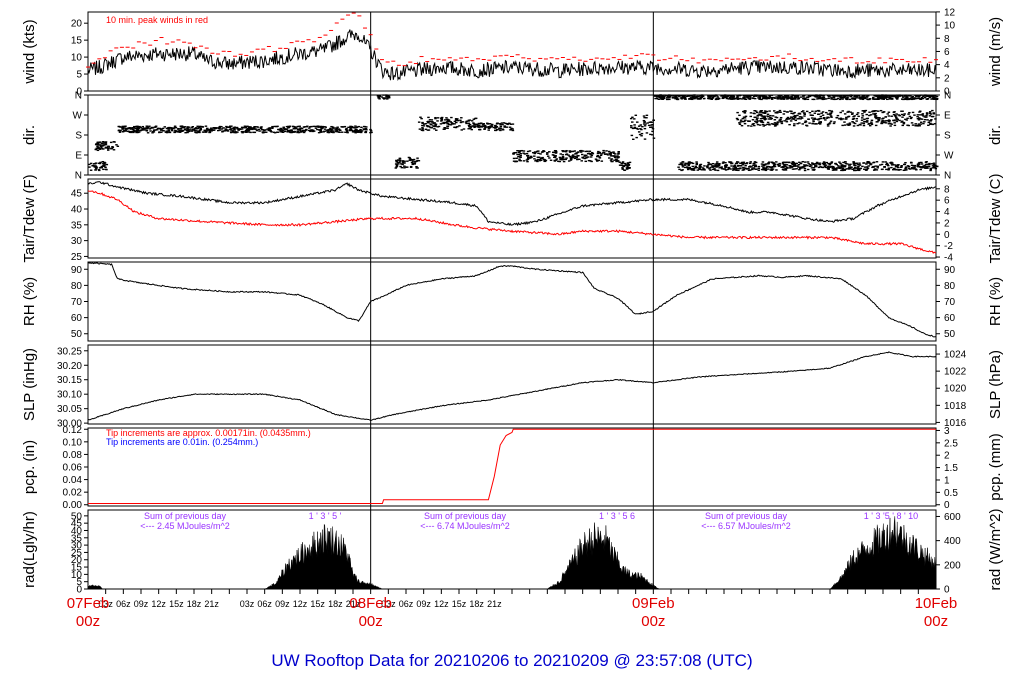 This screenshot has height=700, width=1024. Describe the element at coordinates (77, 270) in the screenshot. I see `rh-ytick-label: 90` at that location.